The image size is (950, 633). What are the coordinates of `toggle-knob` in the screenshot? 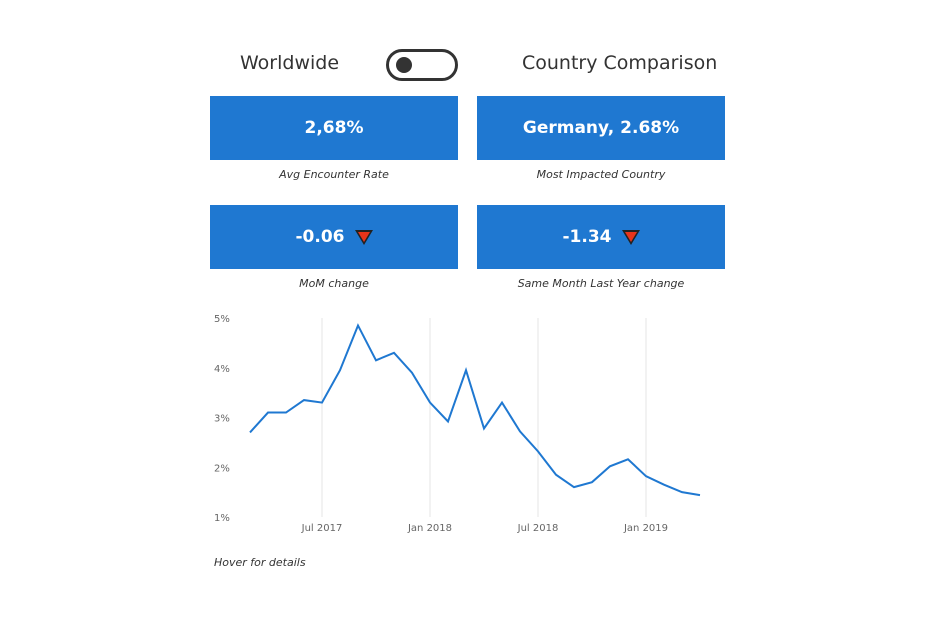 It's located at (404, 65).